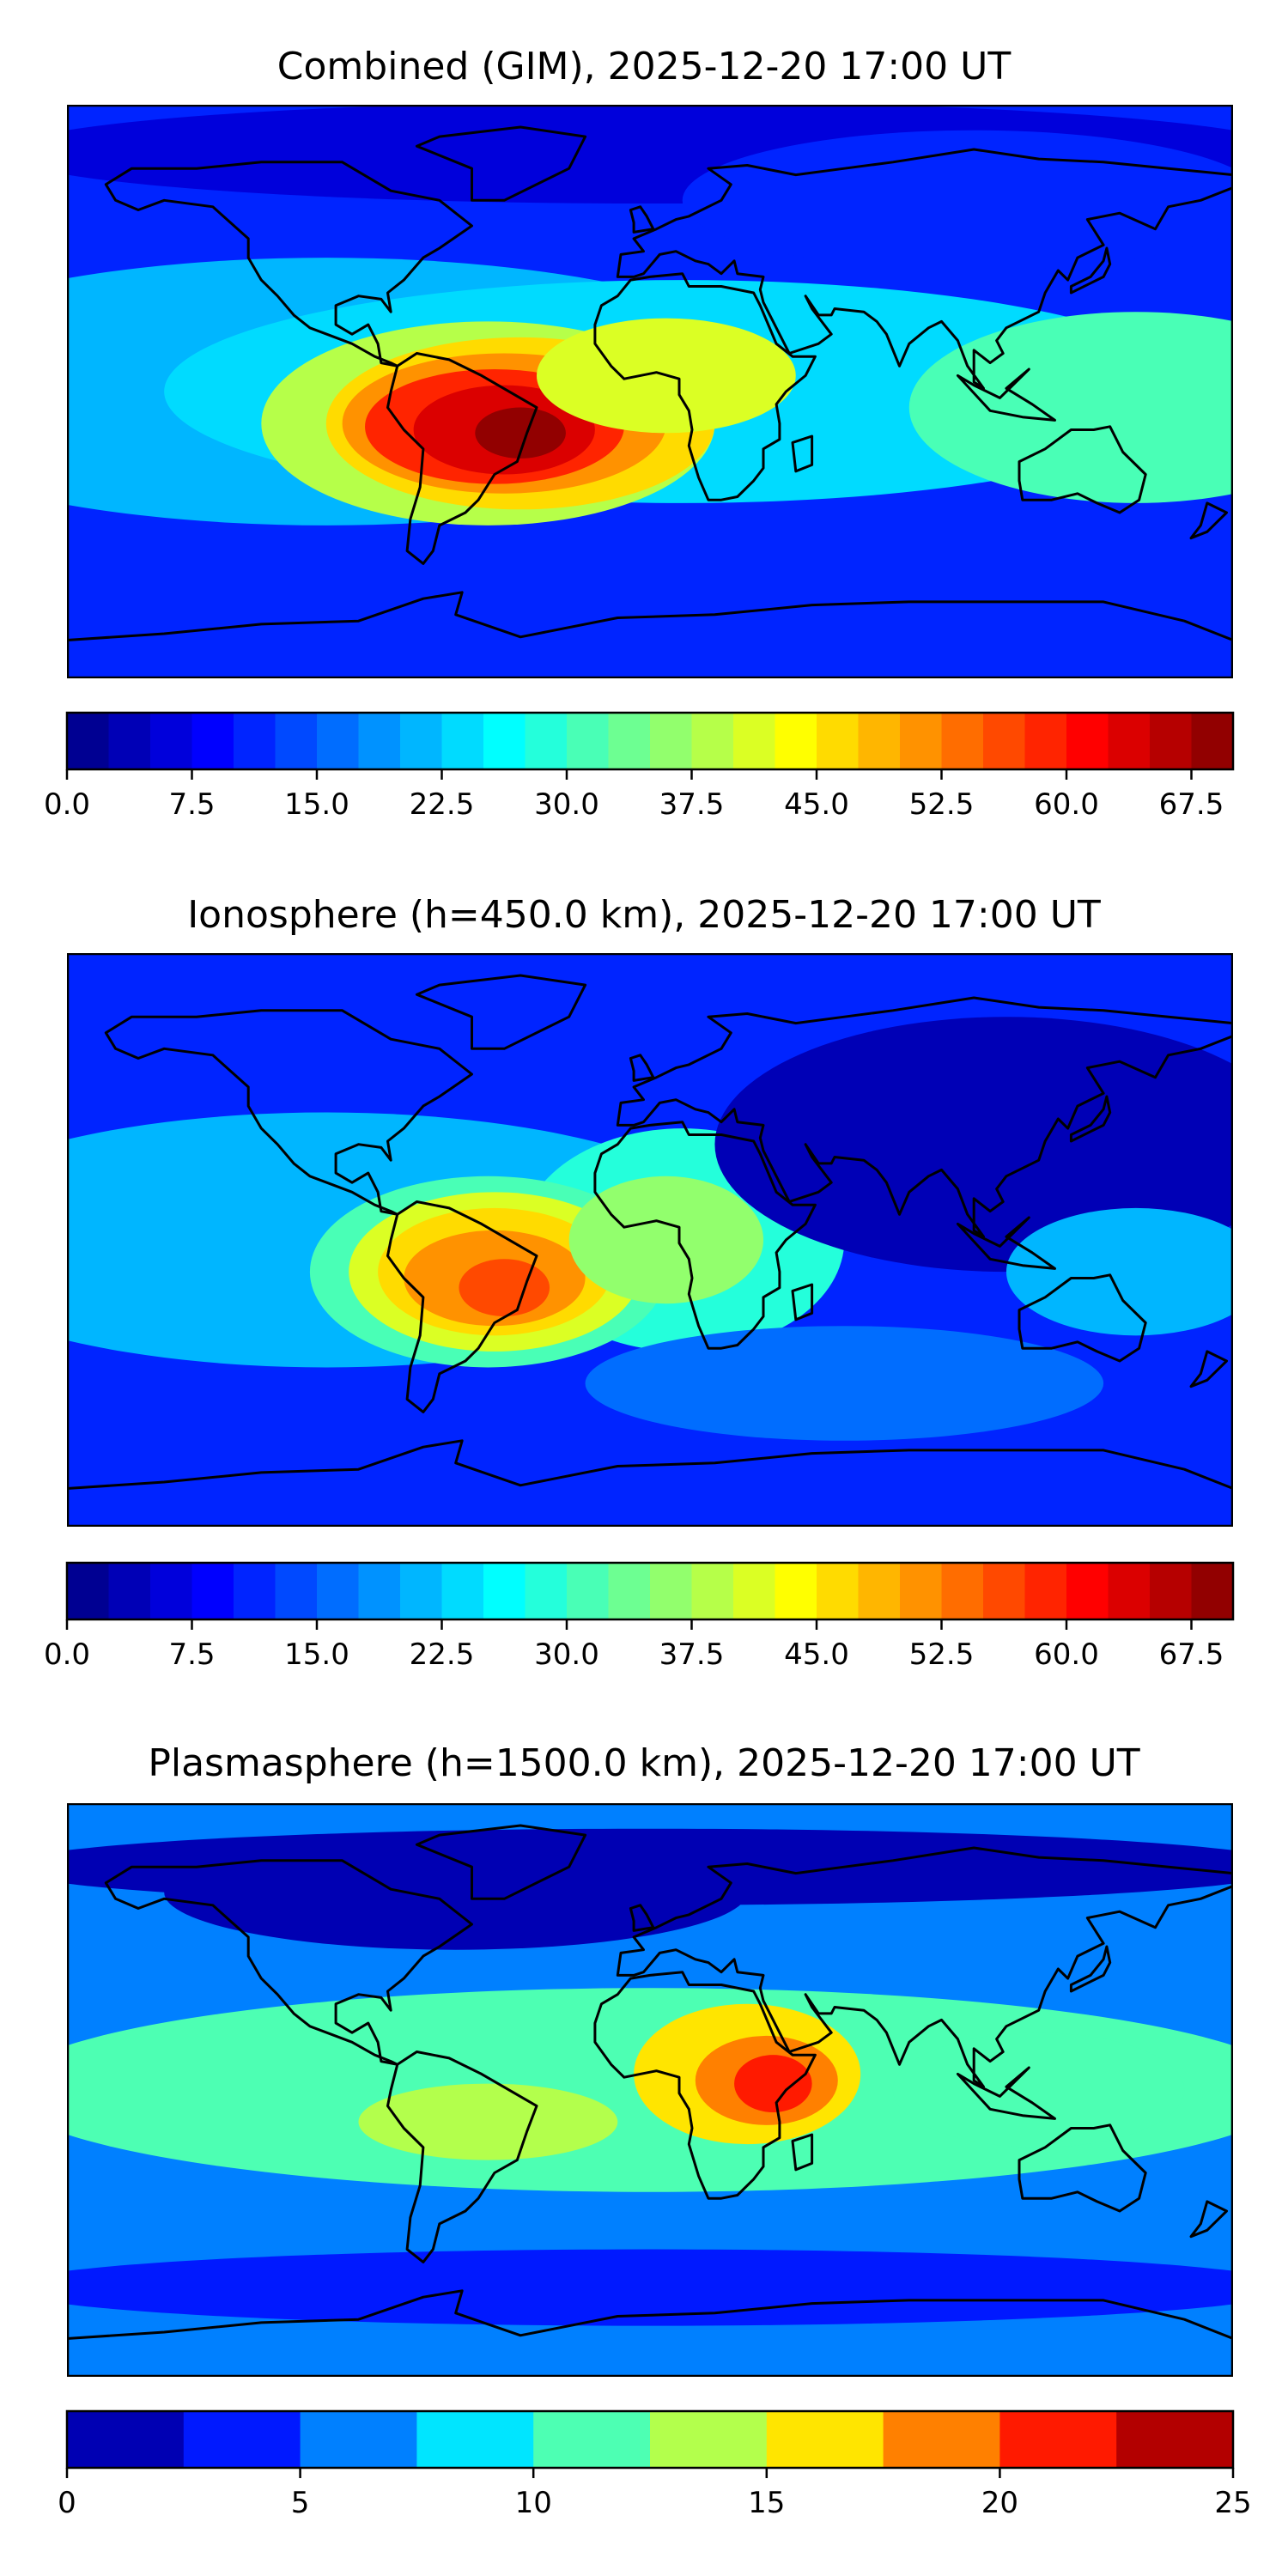 The image size is (1288, 2576). What do you see at coordinates (655, 2464) in the screenshot?
I see `panel-3-colorbar: 0 5 10 15 20 25` at bounding box center [655, 2464].